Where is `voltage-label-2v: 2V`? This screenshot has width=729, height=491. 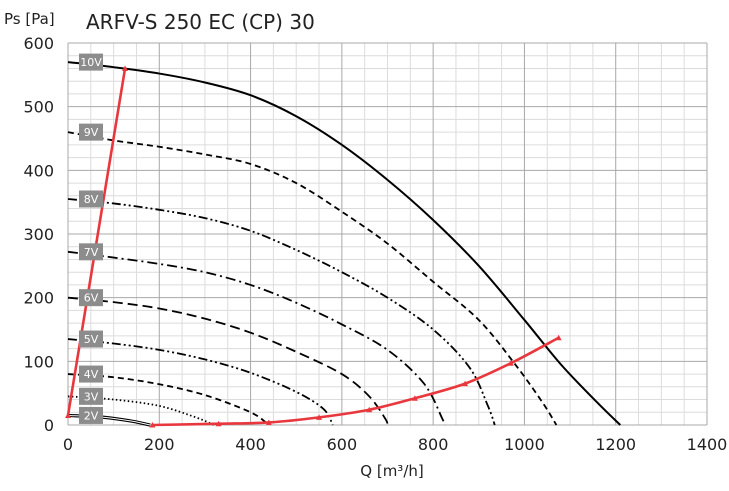
voltage-label-2v: 2V is located at coordinates (91, 415).